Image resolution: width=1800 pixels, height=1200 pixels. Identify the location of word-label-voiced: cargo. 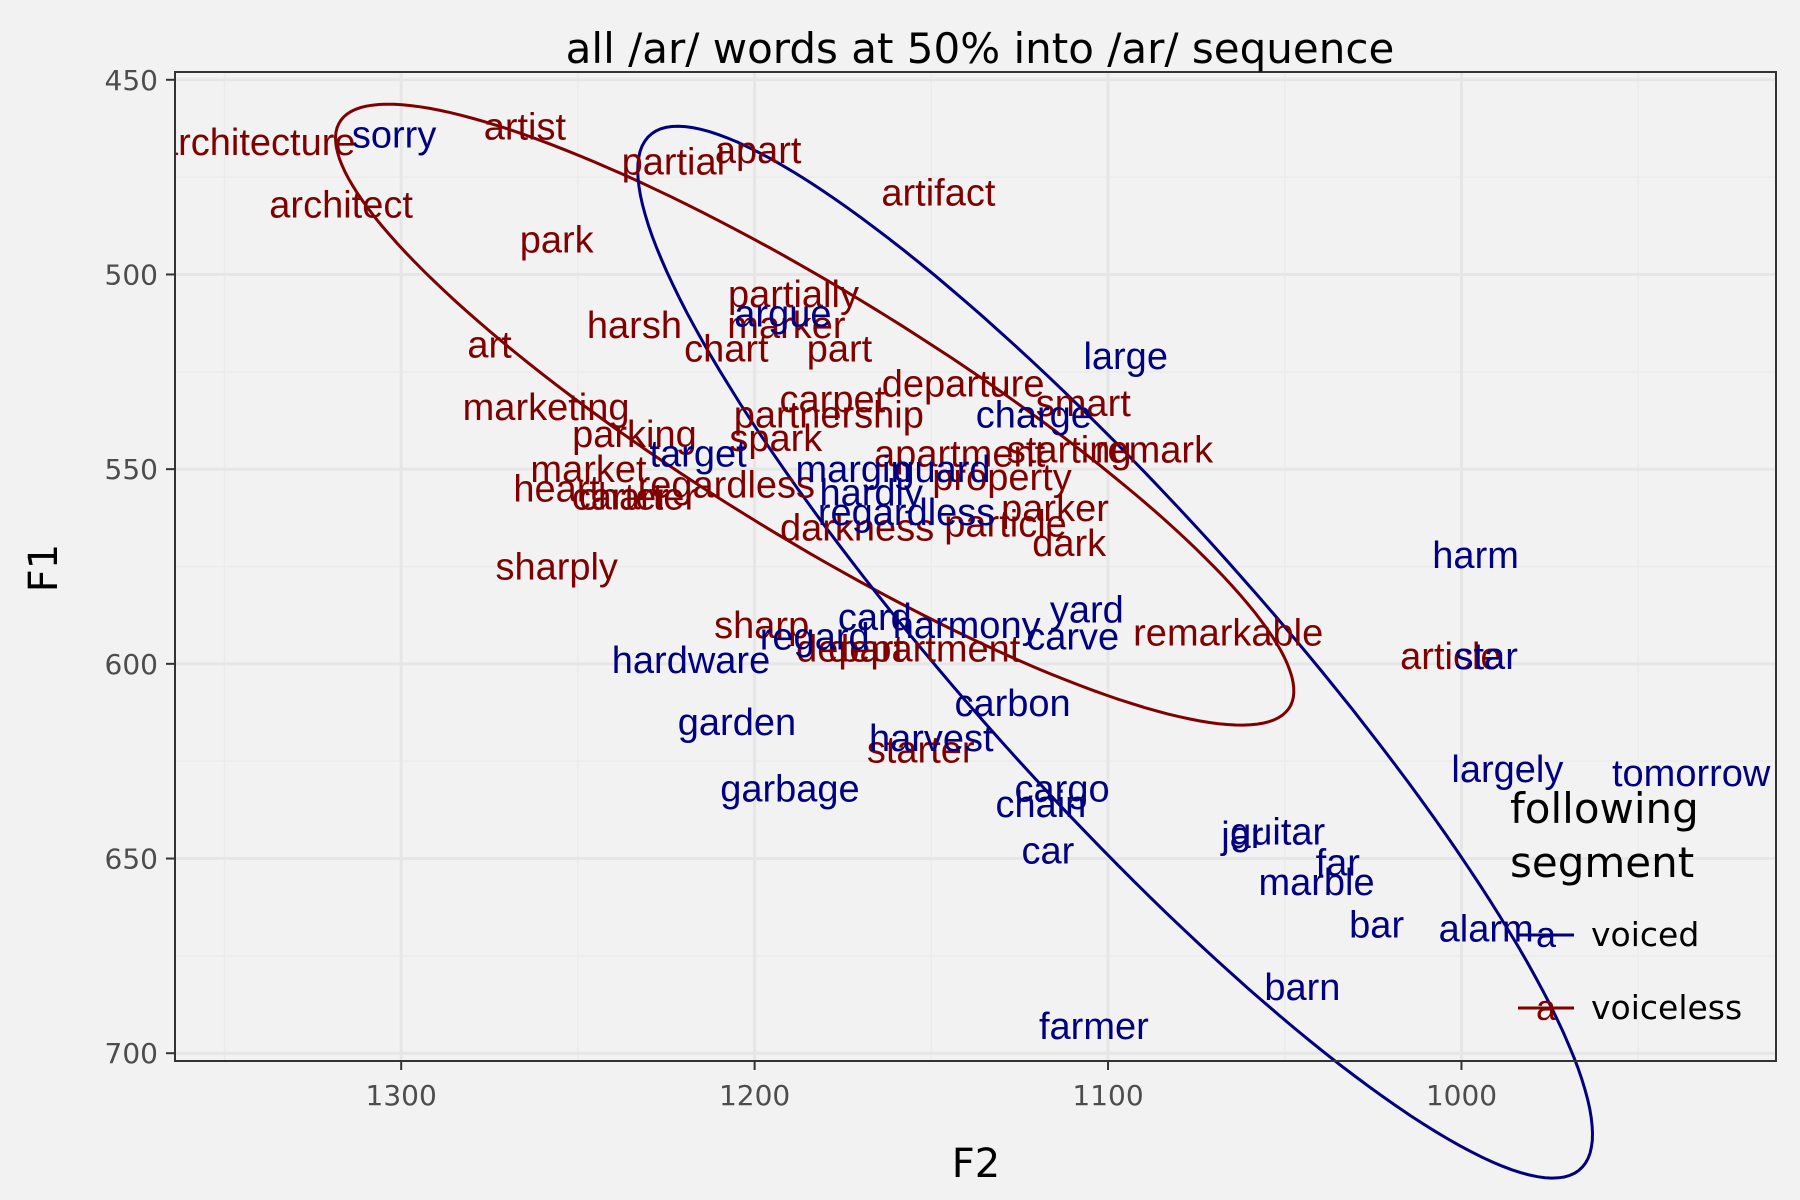
(1062, 789).